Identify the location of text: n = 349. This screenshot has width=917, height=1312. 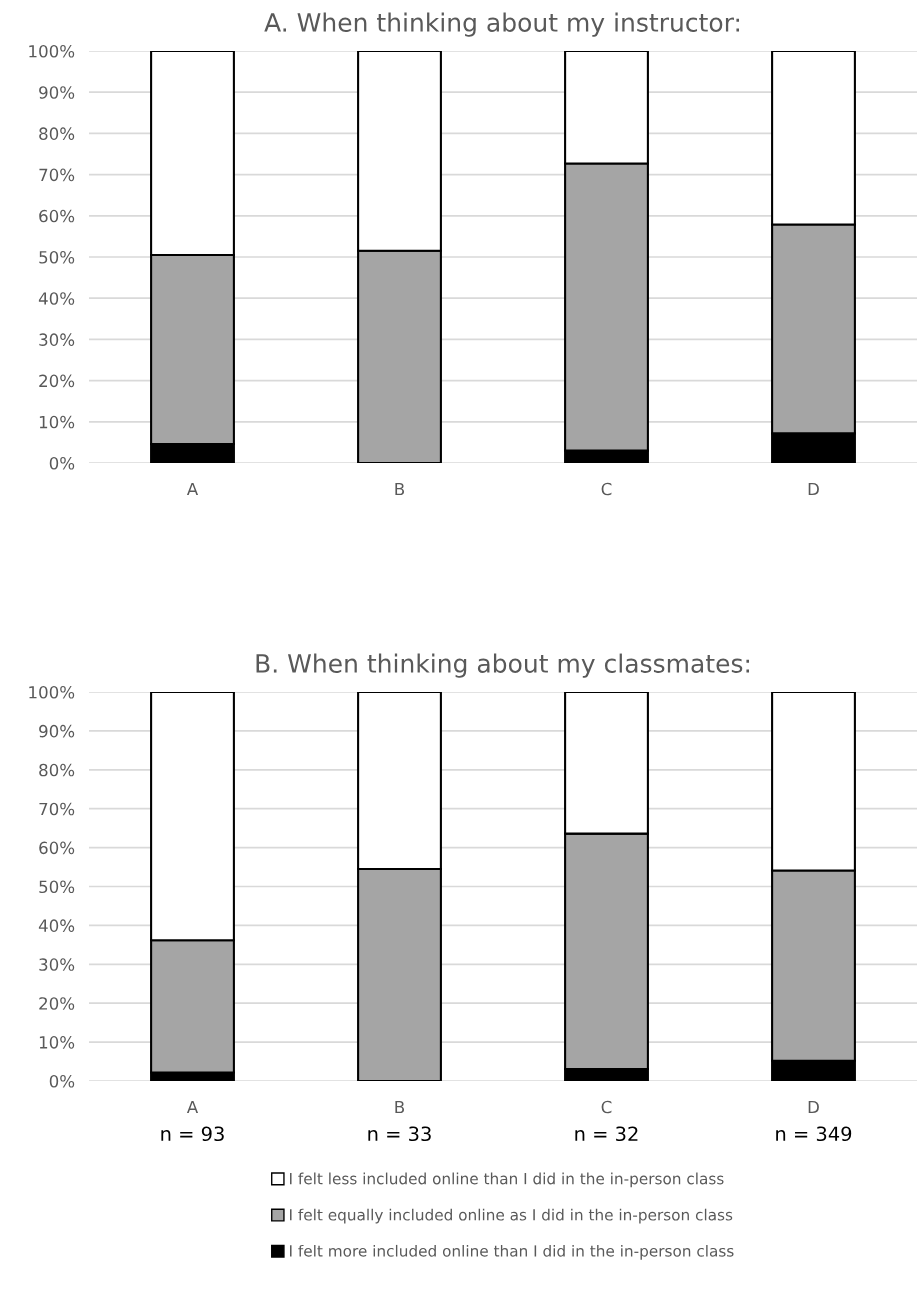
(814, 1134).